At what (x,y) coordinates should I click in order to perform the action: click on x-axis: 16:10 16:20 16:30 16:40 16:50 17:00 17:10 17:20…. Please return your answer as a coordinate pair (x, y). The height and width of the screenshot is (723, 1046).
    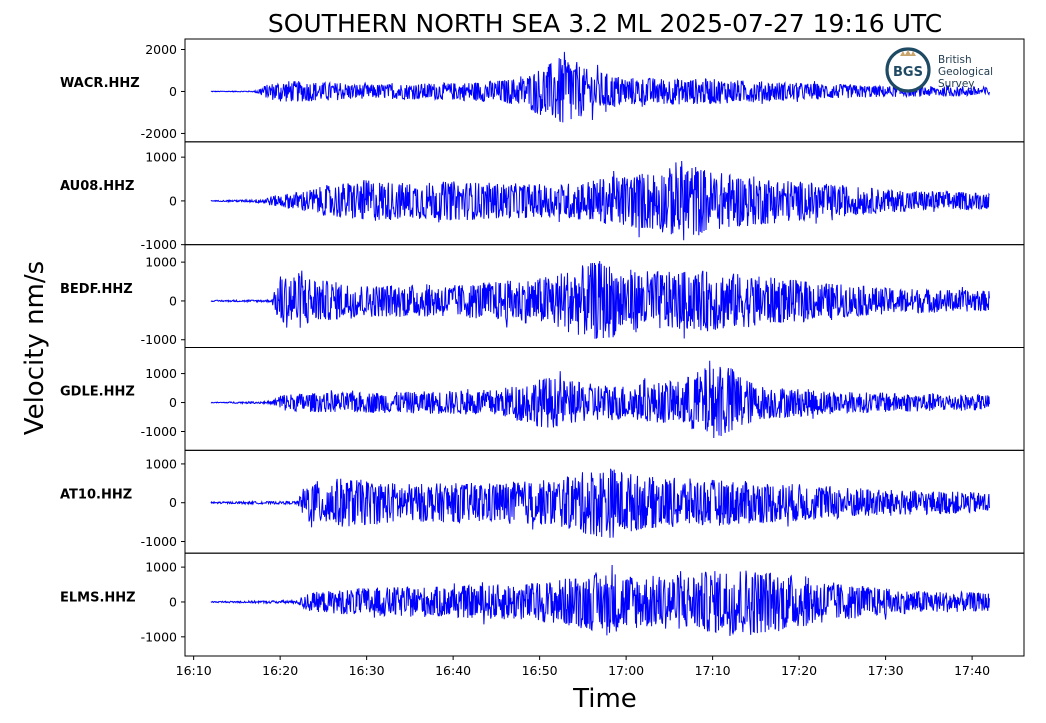
    Looking at the image, I should click on (583, 667).